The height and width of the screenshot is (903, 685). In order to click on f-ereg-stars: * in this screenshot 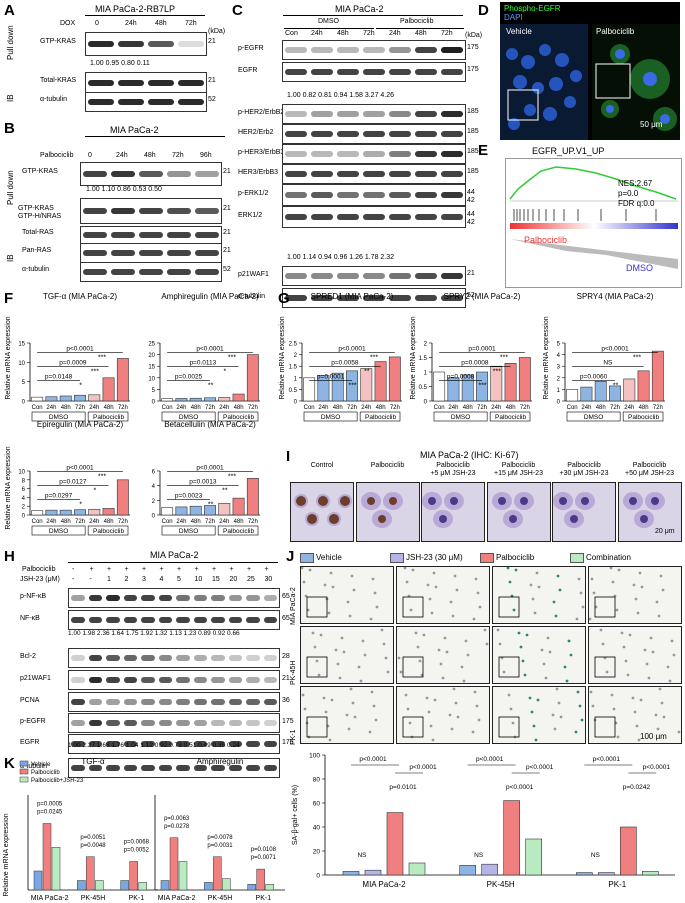, I will do `click(94, 491)`.